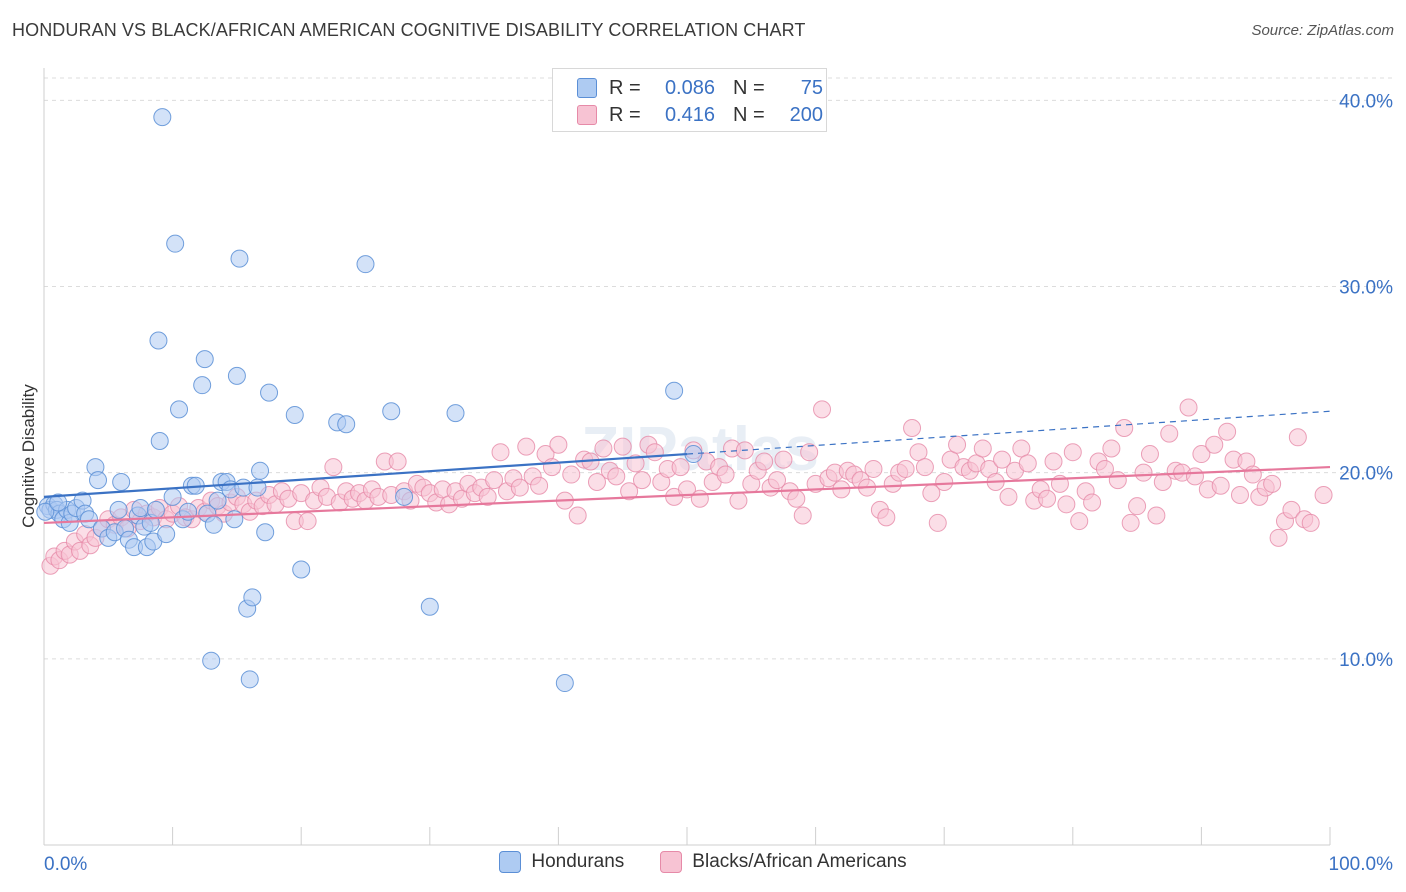 The image size is (1406, 892). What do you see at coordinates (689, 114) in the screenshot?
I see `legend-r-value-blacks: 0.416` at bounding box center [689, 114].